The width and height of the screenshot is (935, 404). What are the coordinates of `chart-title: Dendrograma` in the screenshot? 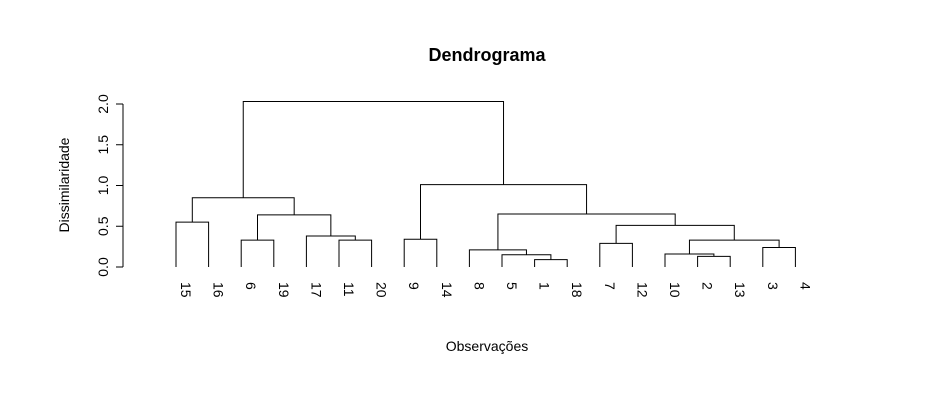 It's located at (487, 55).